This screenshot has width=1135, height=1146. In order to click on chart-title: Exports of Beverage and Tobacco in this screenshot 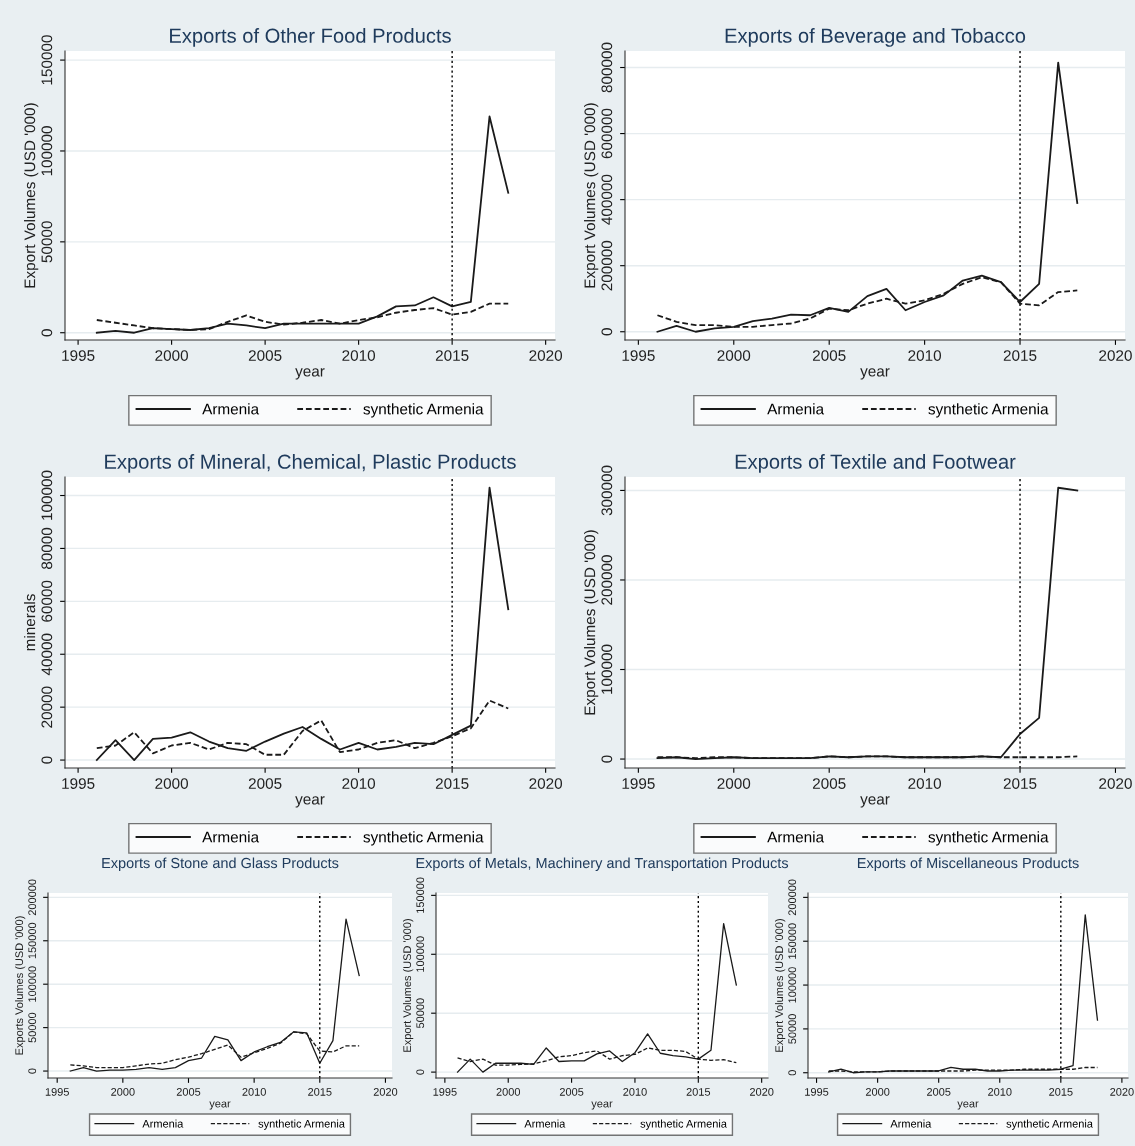, I will do `click(875, 37)`.